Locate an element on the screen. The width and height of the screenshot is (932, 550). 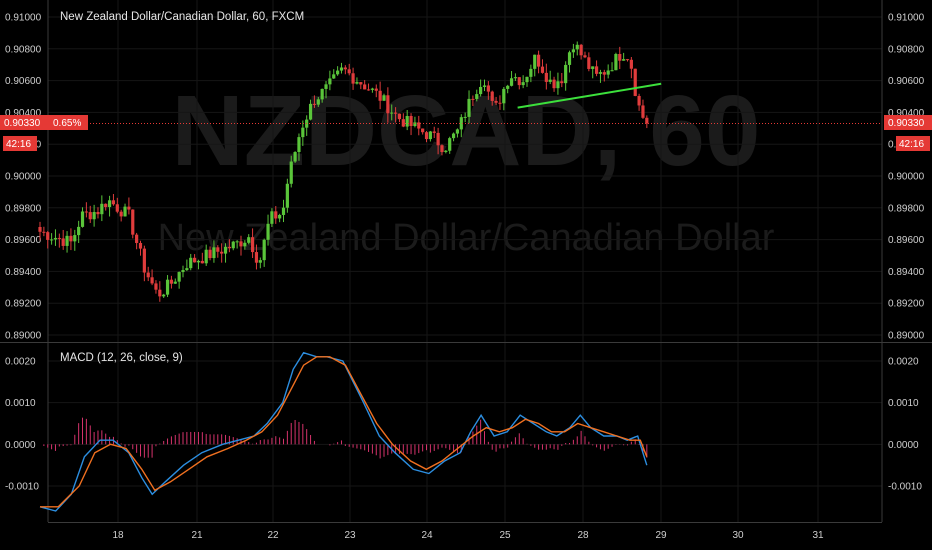
watermark-symbol: NZDCAD, 60 is located at coordinates (466, 131).